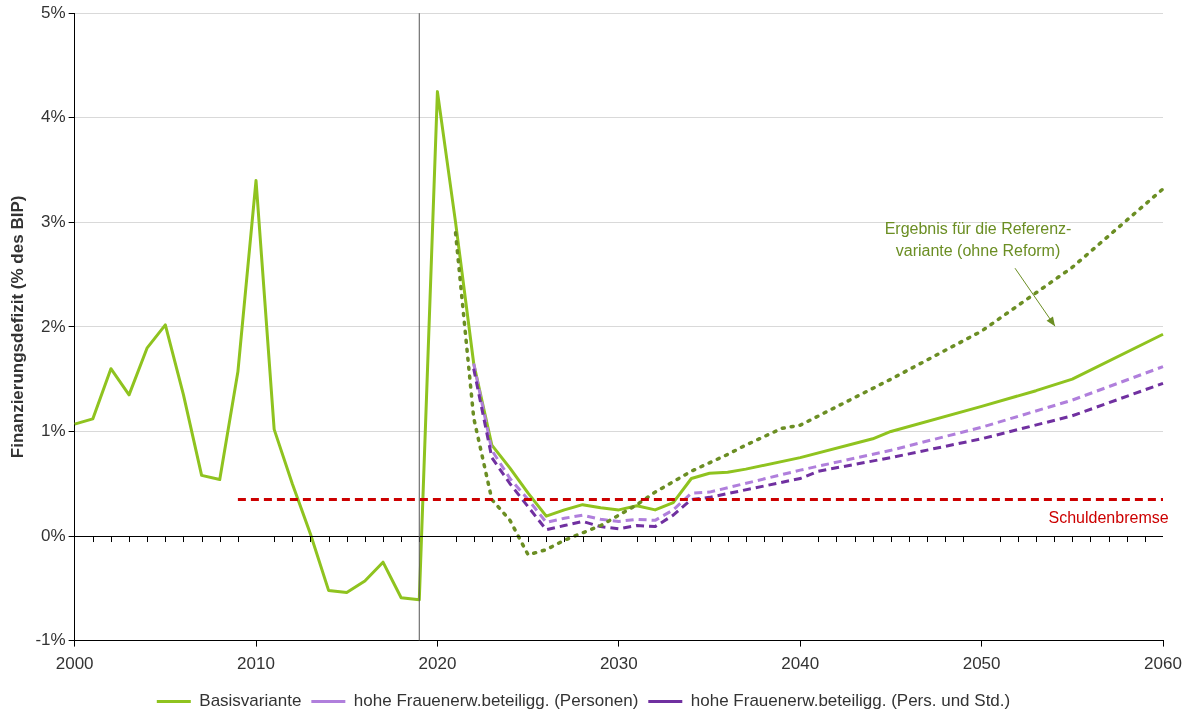 The image size is (1193, 722). Describe the element at coordinates (1163, 664) in the screenshot. I see `x-tick-label: 2060` at that location.